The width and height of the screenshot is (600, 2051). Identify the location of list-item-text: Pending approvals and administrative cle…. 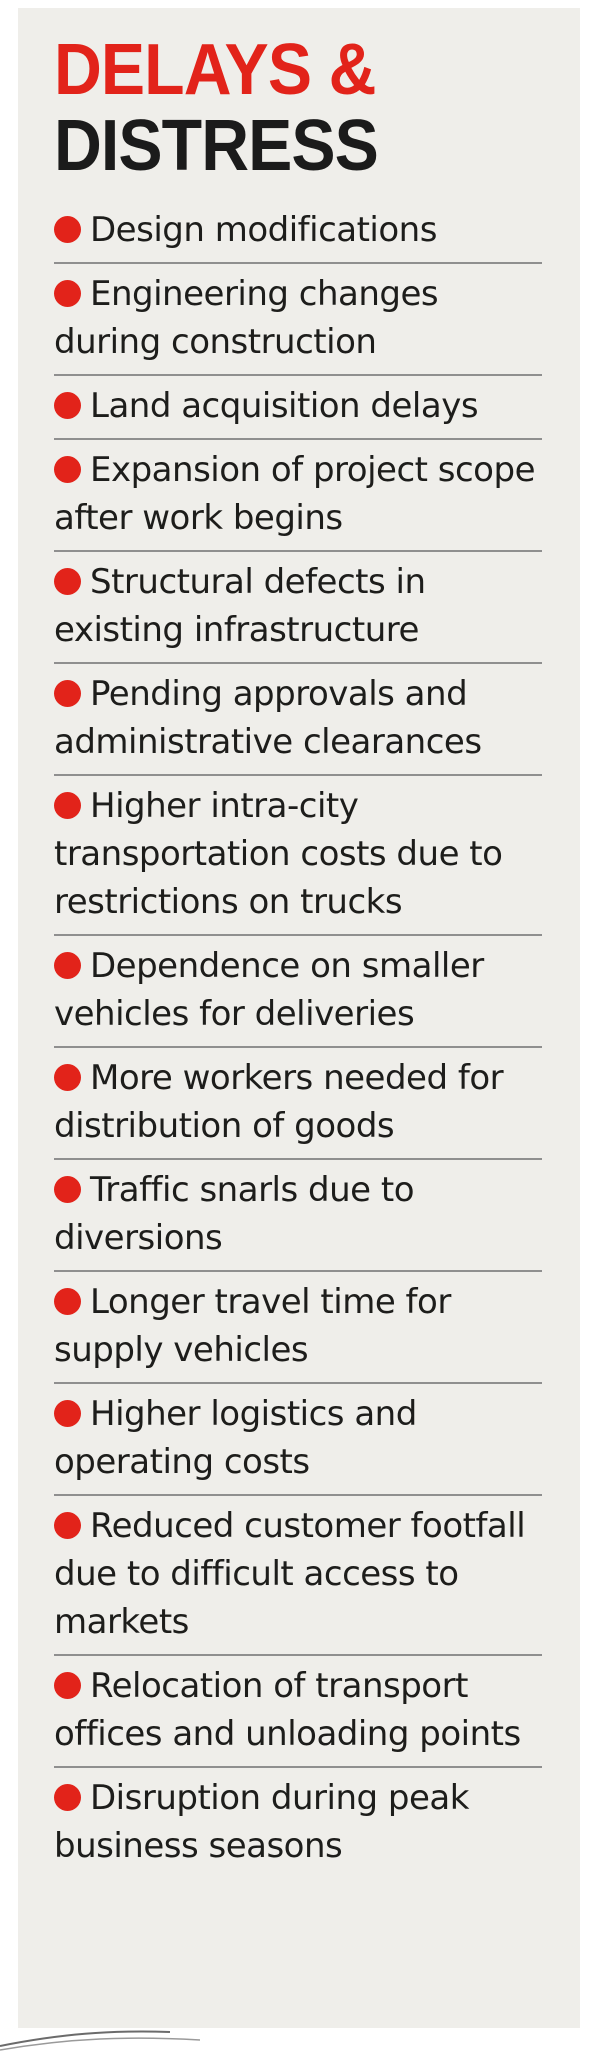
(268, 718).